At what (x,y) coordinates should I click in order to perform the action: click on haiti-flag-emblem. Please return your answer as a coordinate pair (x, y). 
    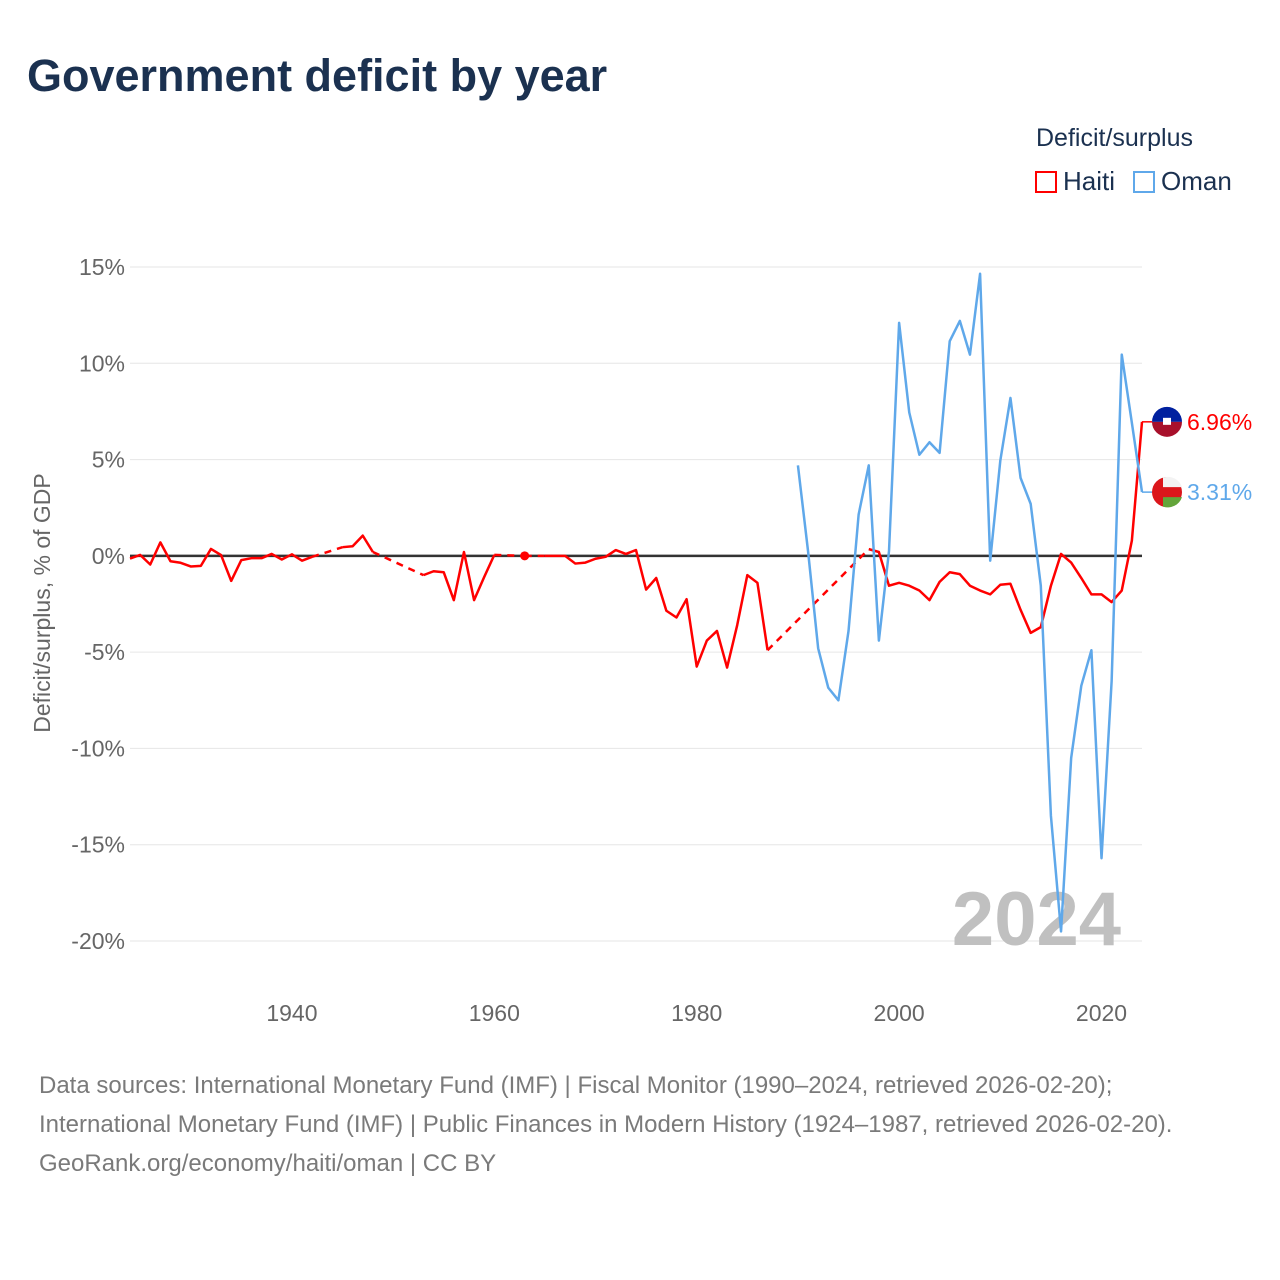
    Looking at the image, I should click on (1167, 421).